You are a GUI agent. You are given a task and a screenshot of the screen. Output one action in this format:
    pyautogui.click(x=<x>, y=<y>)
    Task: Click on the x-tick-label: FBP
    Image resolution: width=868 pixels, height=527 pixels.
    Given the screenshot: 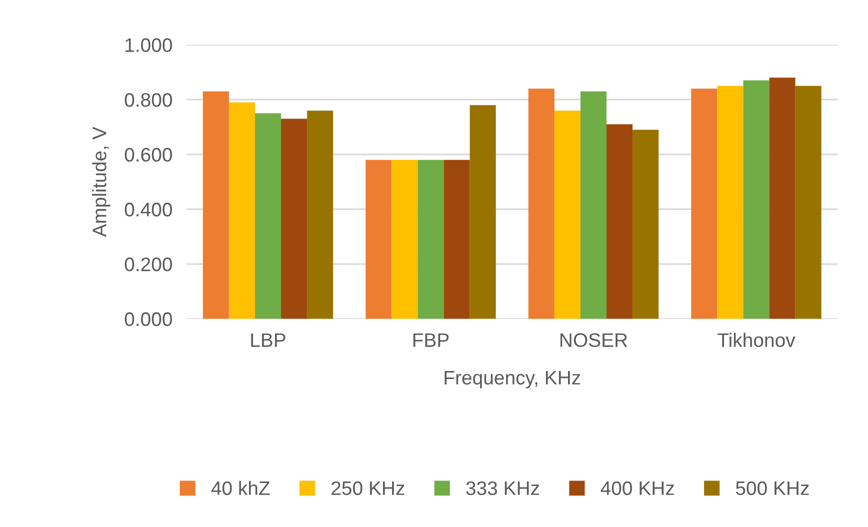 What is the action you would take?
    pyautogui.click(x=431, y=340)
    